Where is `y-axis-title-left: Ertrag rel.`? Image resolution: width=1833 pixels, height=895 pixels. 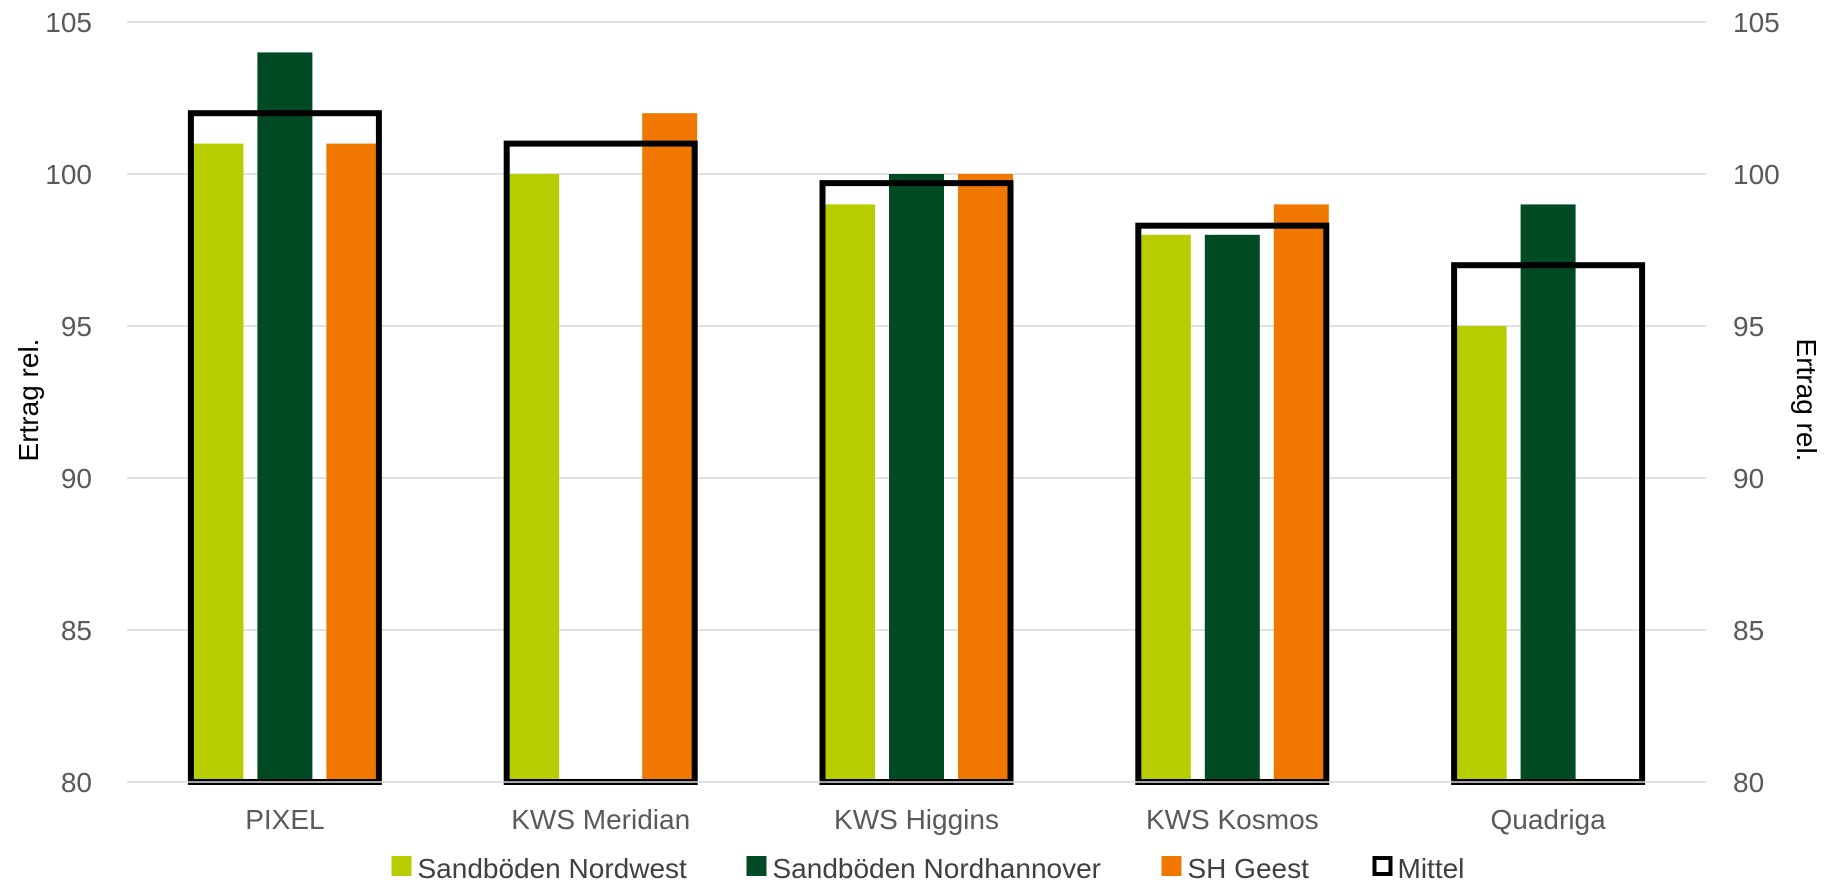 y-axis-title-left: Ertrag rel. is located at coordinates (28, 400).